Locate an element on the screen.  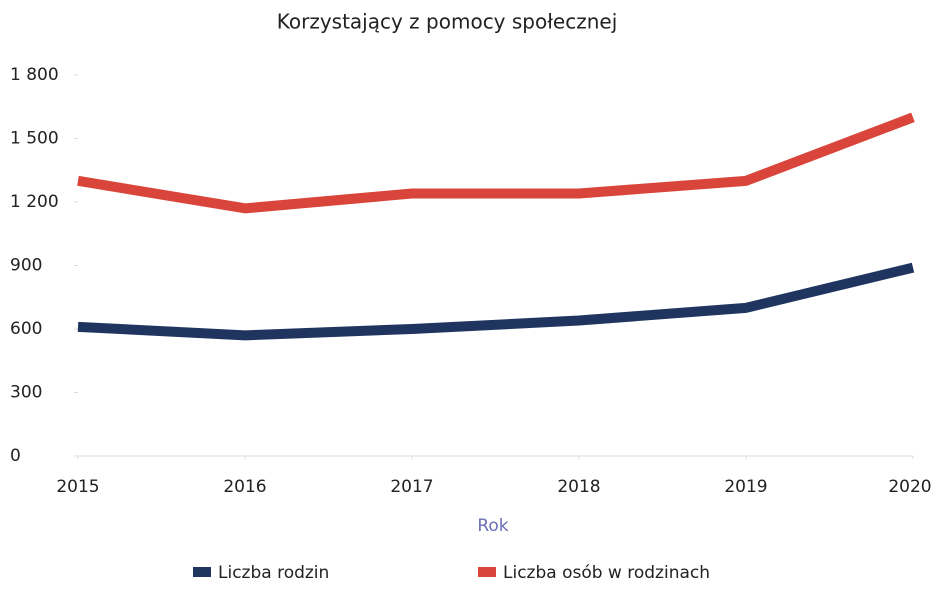
x-tick-label: 2019 is located at coordinates (745, 487).